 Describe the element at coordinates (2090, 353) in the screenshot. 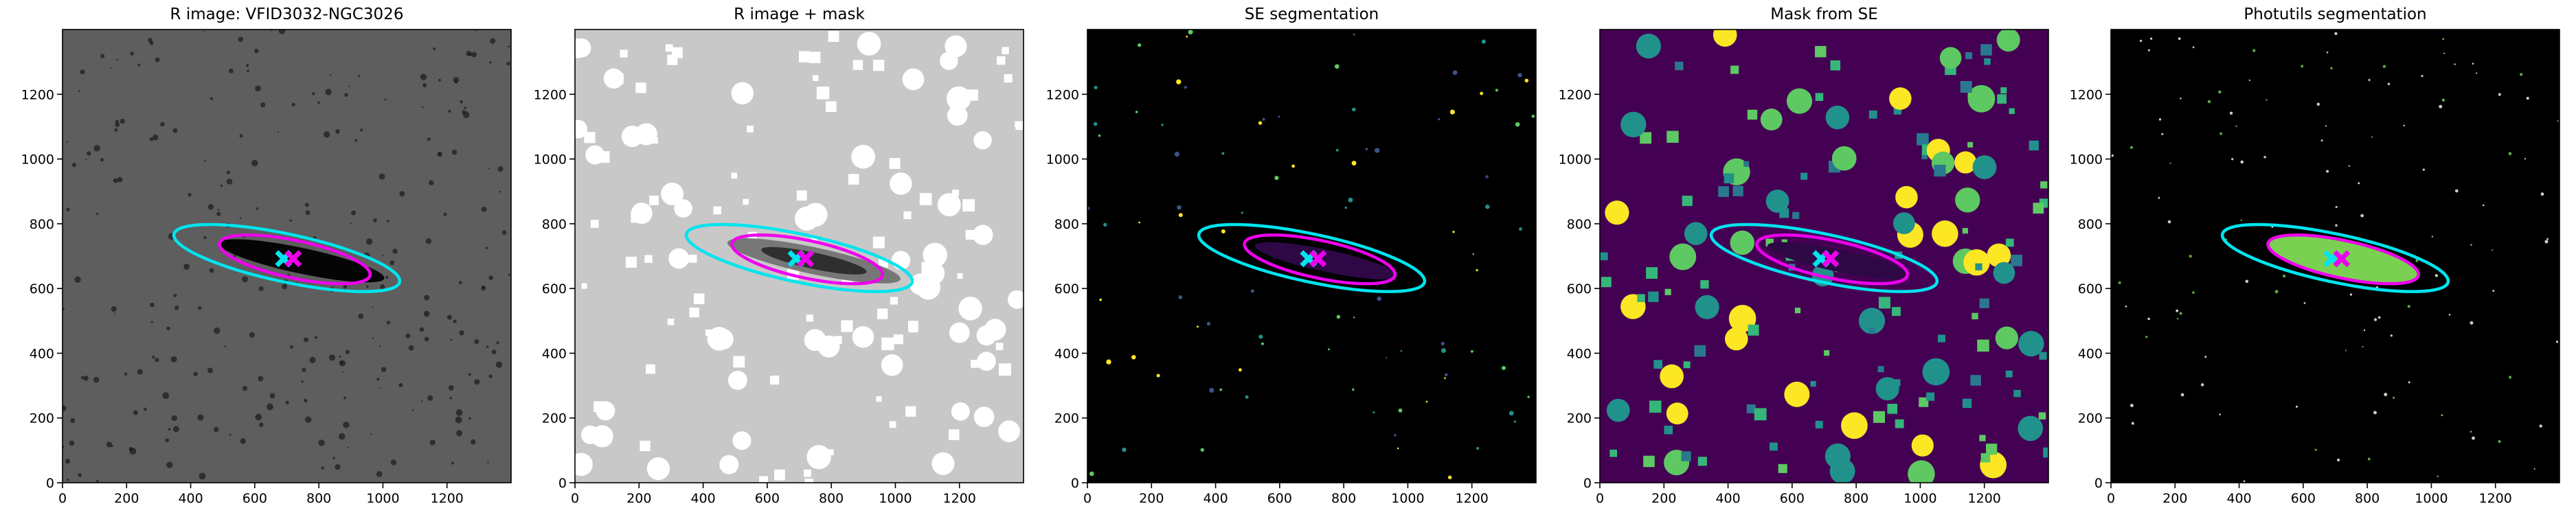

I see `y-tick-label: 400` at that location.